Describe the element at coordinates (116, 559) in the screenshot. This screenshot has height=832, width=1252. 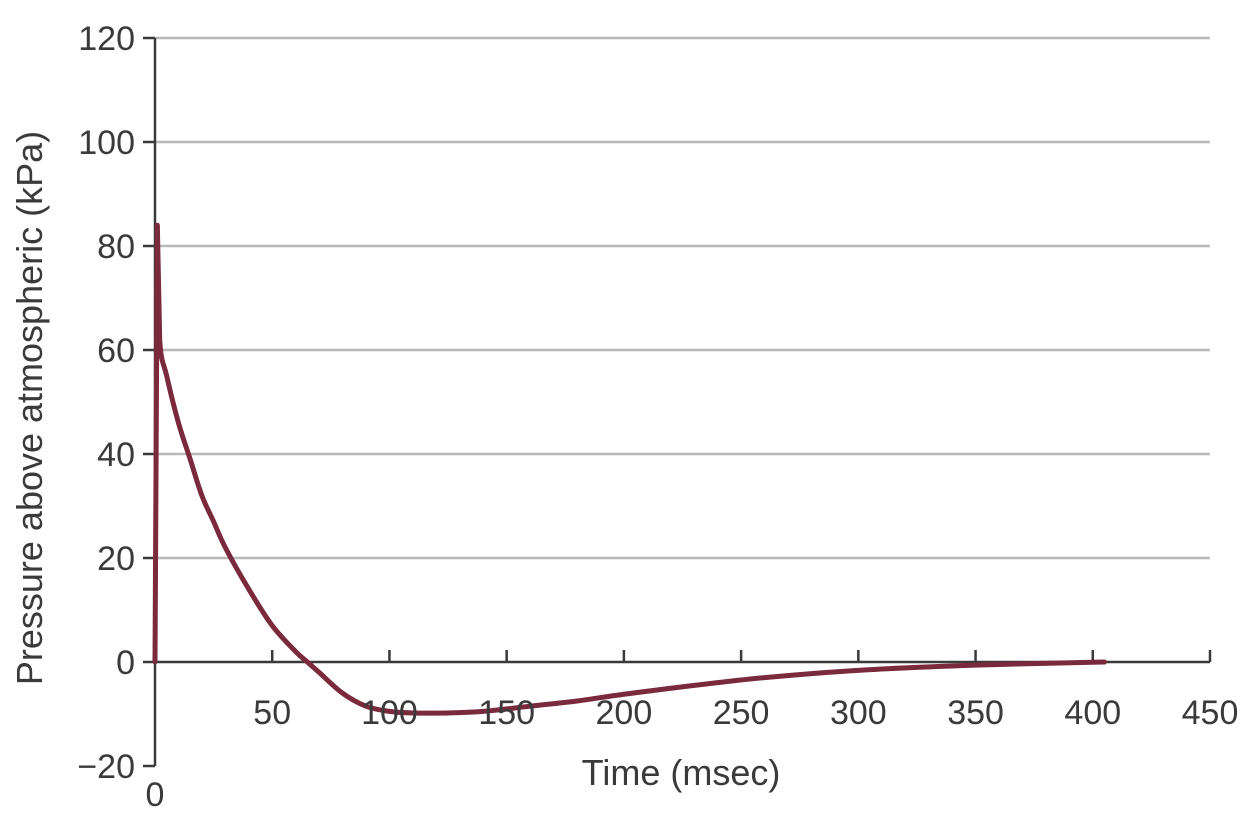
I see `y-tick-label: 20` at that location.